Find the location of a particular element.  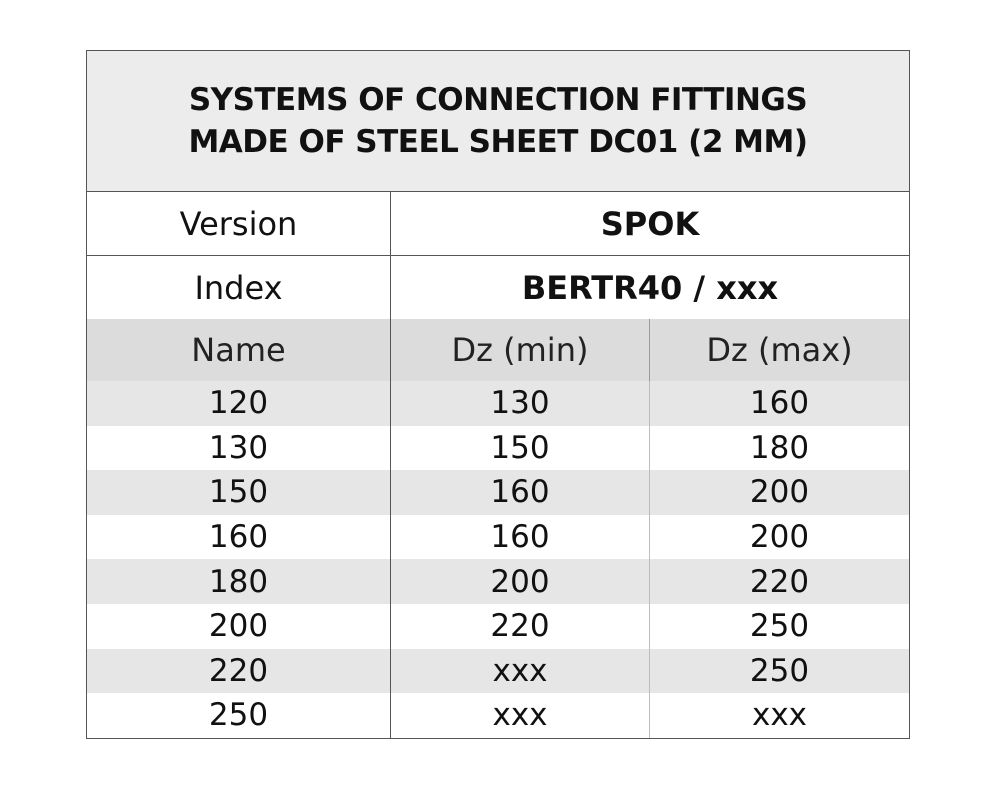

table-row: 160 160 200 is located at coordinates (498, 537).